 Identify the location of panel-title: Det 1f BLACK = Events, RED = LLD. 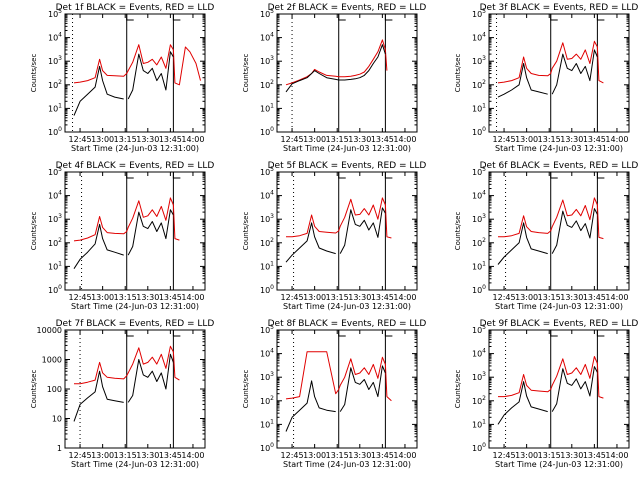
(135, 8).